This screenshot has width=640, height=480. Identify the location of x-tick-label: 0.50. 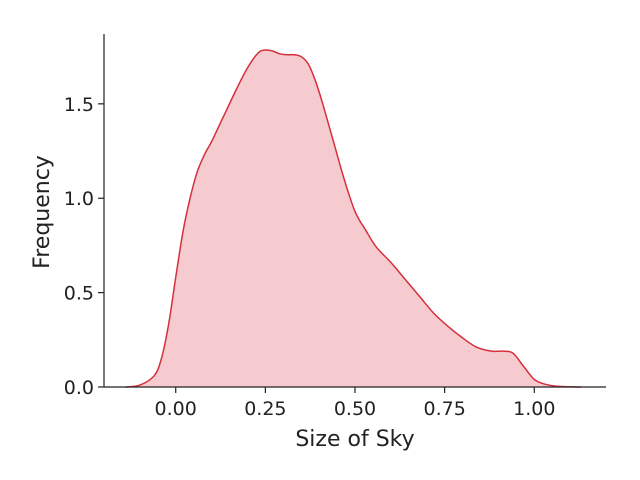
(355, 409).